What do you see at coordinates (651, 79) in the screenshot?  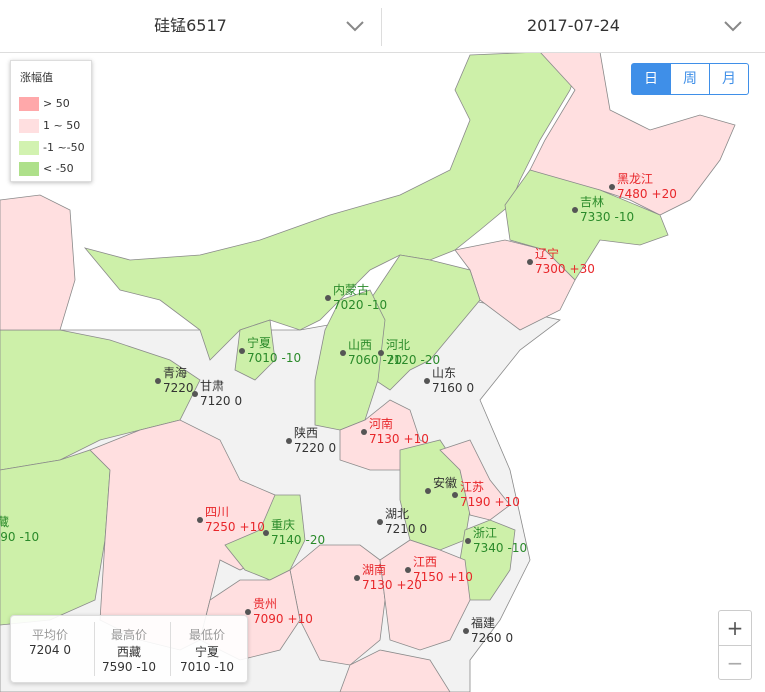 I see `period-button: 日` at bounding box center [651, 79].